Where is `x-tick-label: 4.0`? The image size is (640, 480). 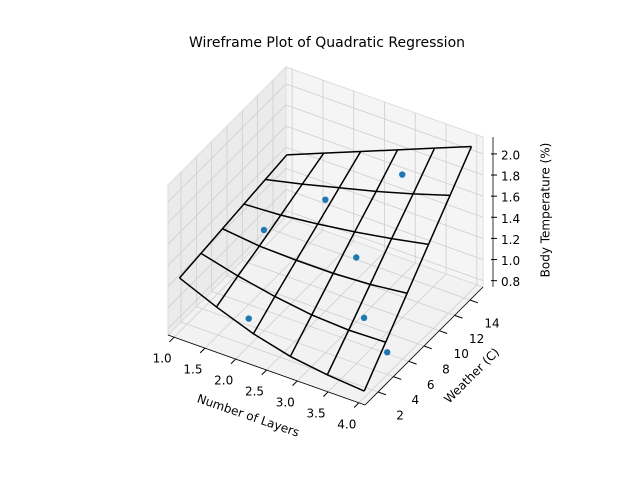
x-tick-label: 4.0 is located at coordinates (346, 424).